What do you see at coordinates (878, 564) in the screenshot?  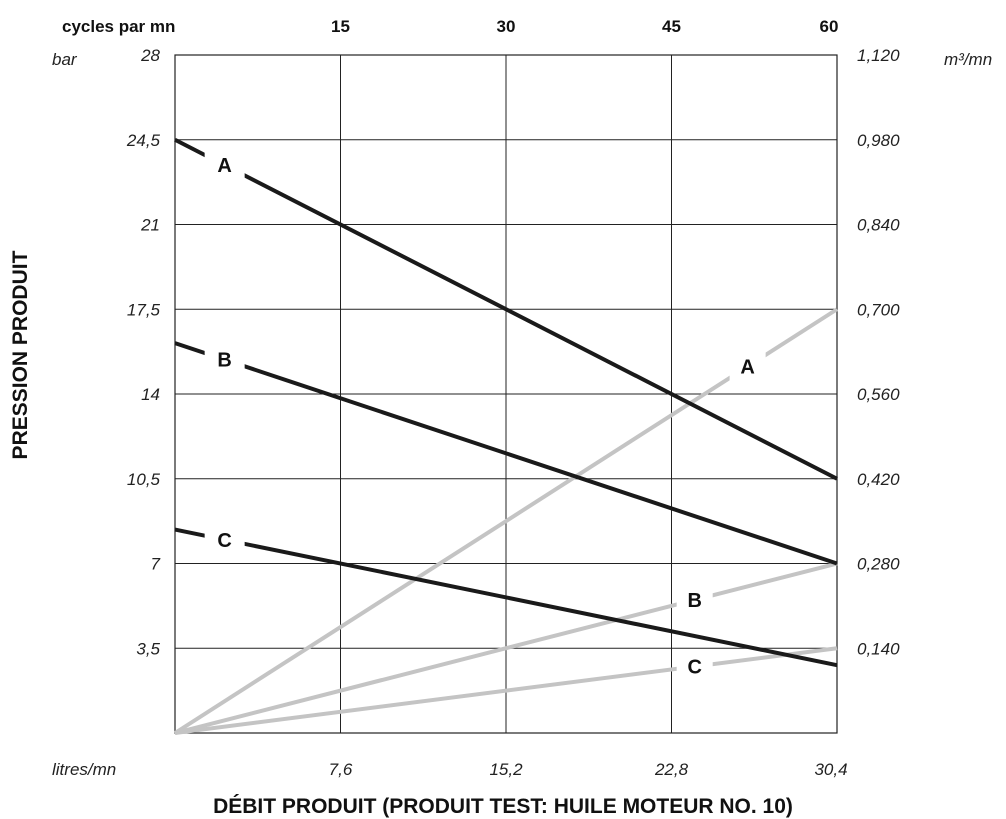 I see `y2-tick-label: 0,280` at bounding box center [878, 564].